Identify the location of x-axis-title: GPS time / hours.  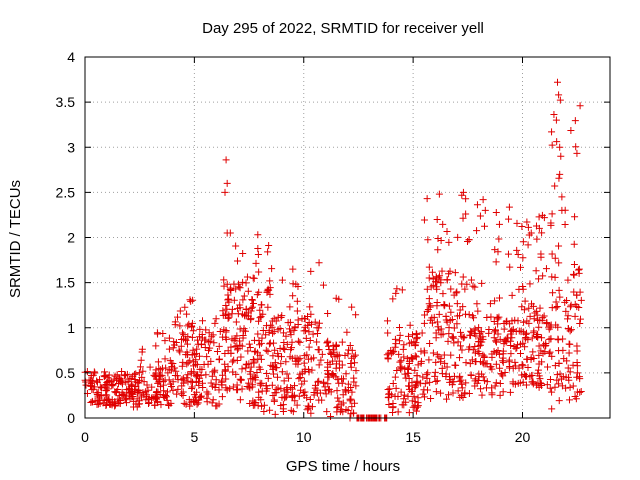
(343, 466).